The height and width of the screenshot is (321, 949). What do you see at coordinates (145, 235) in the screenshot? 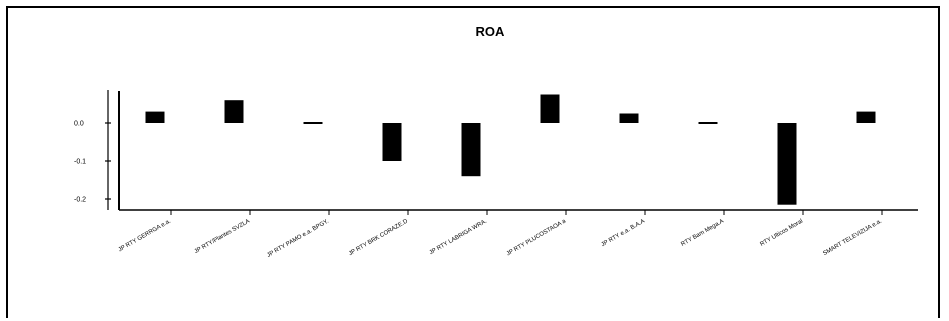
I see `x-category-label: JP RTY GERRGA e.a.` at bounding box center [145, 235].